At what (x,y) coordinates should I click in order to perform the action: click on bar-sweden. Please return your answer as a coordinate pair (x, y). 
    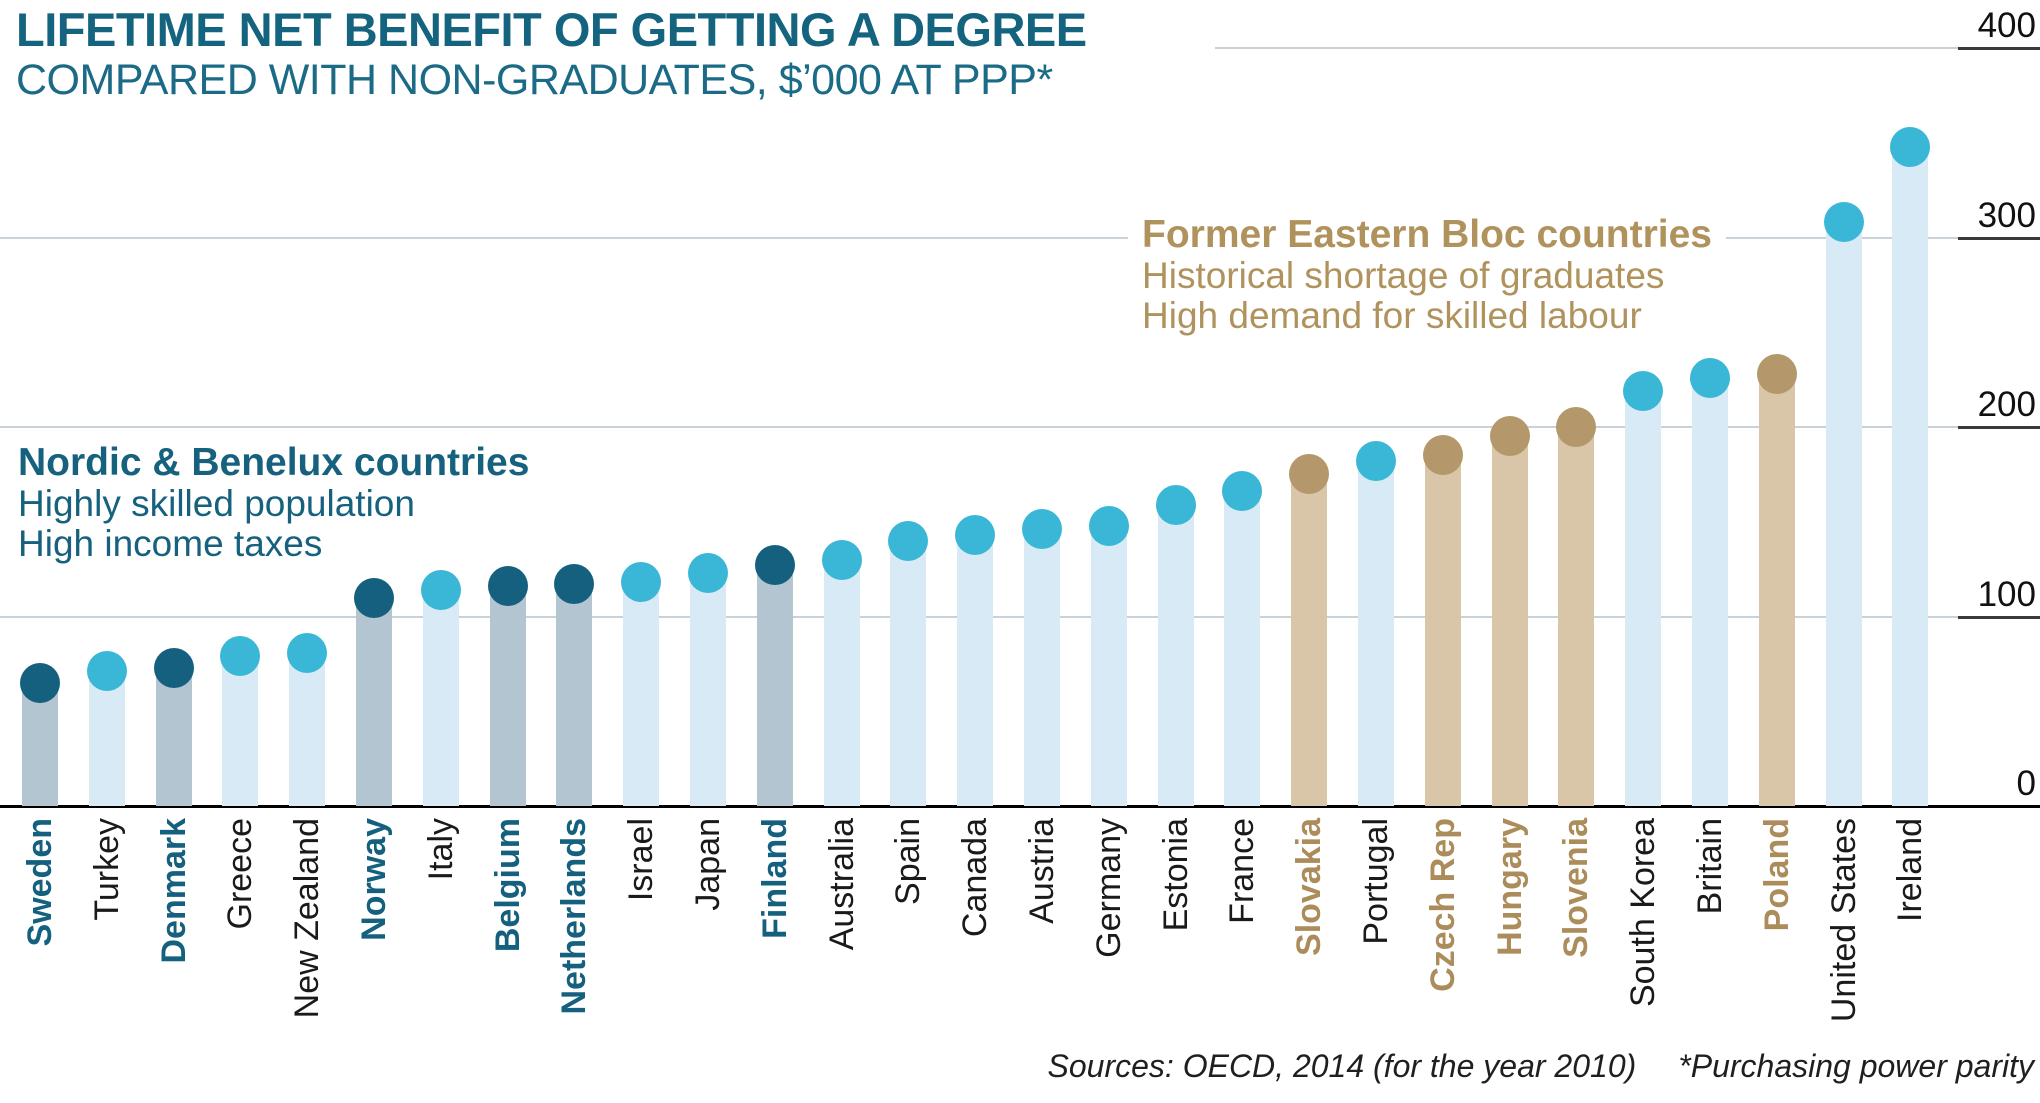
    Looking at the image, I should click on (40, 744).